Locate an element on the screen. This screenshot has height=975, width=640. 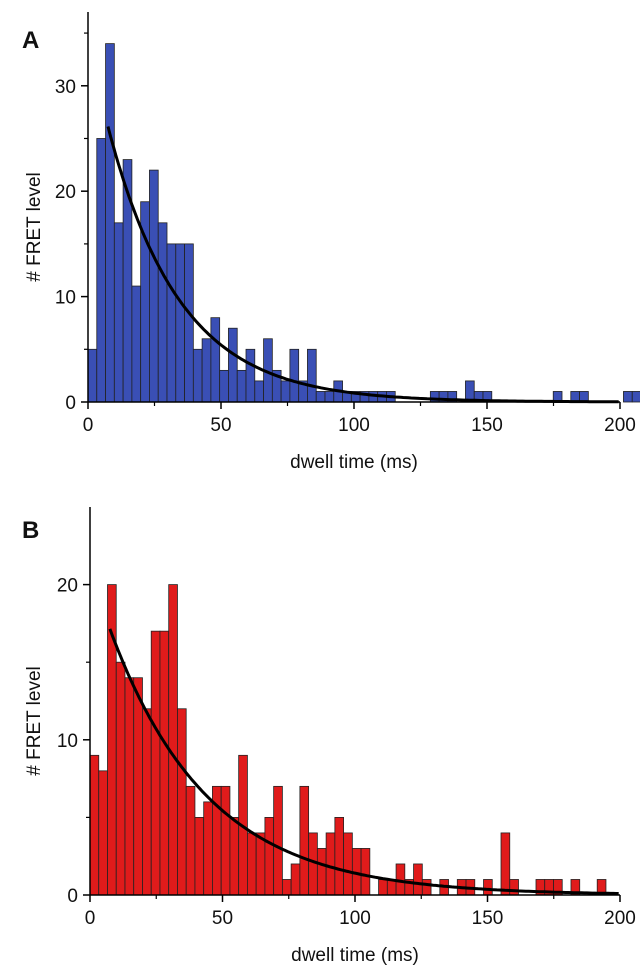
x-axis-title-a: dwell time (ms) is located at coordinates (354, 462).